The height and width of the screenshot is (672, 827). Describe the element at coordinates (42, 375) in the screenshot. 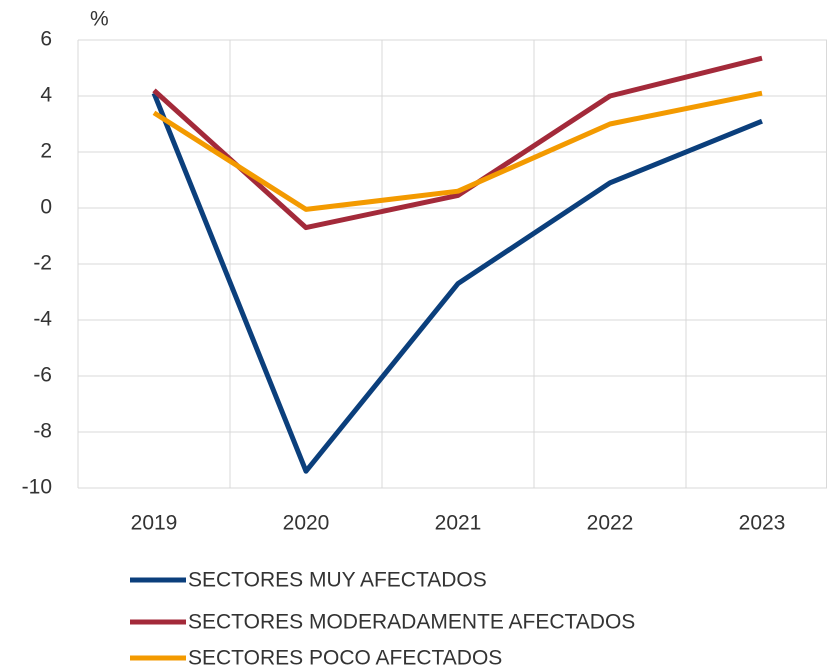

I see `y-tick-label: -6` at that location.